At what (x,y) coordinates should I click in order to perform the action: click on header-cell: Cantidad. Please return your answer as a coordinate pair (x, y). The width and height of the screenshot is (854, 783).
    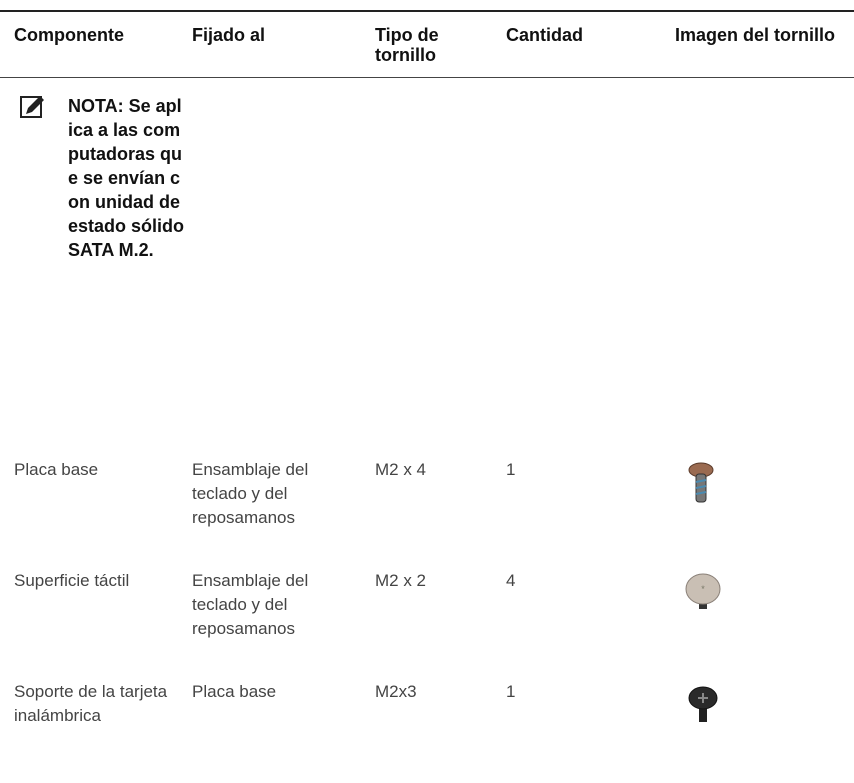
    Looking at the image, I should click on (576, 44).